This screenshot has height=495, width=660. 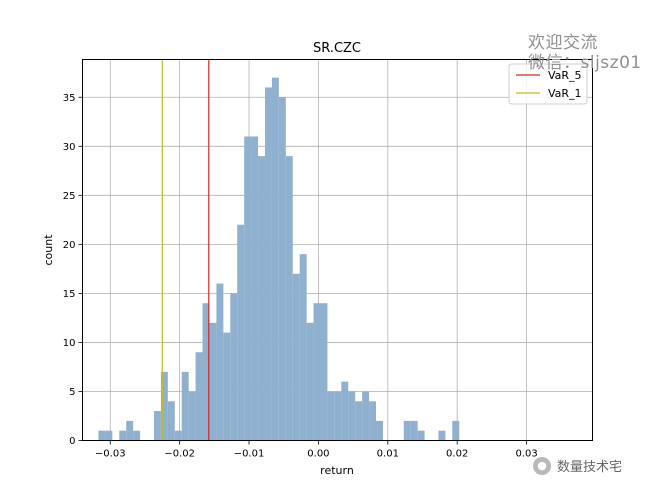 I want to click on x-tick-label: −0.01, so click(x=249, y=454).